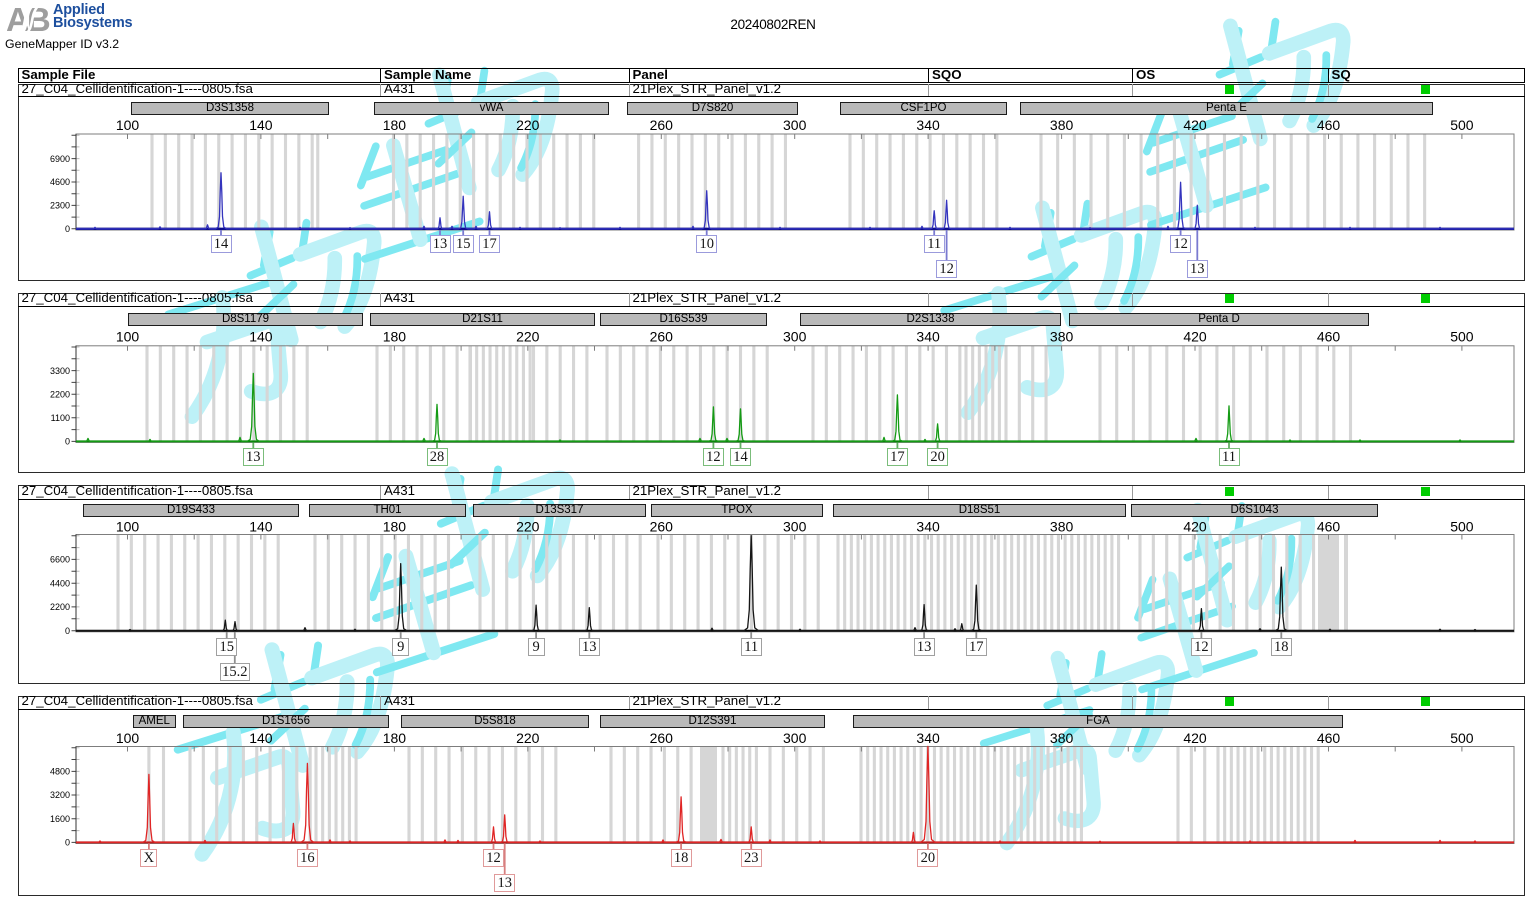  What do you see at coordinates (60, 795) in the screenshot?
I see `svg-text: 3200` at bounding box center [60, 795].